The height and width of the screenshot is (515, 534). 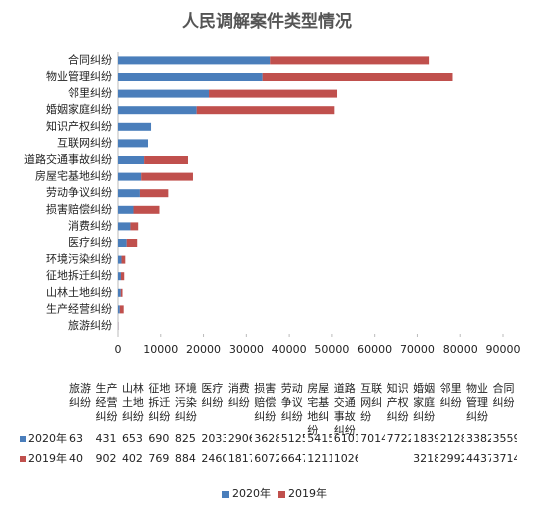 I want to click on table-value: 902, so click(x=106, y=458).